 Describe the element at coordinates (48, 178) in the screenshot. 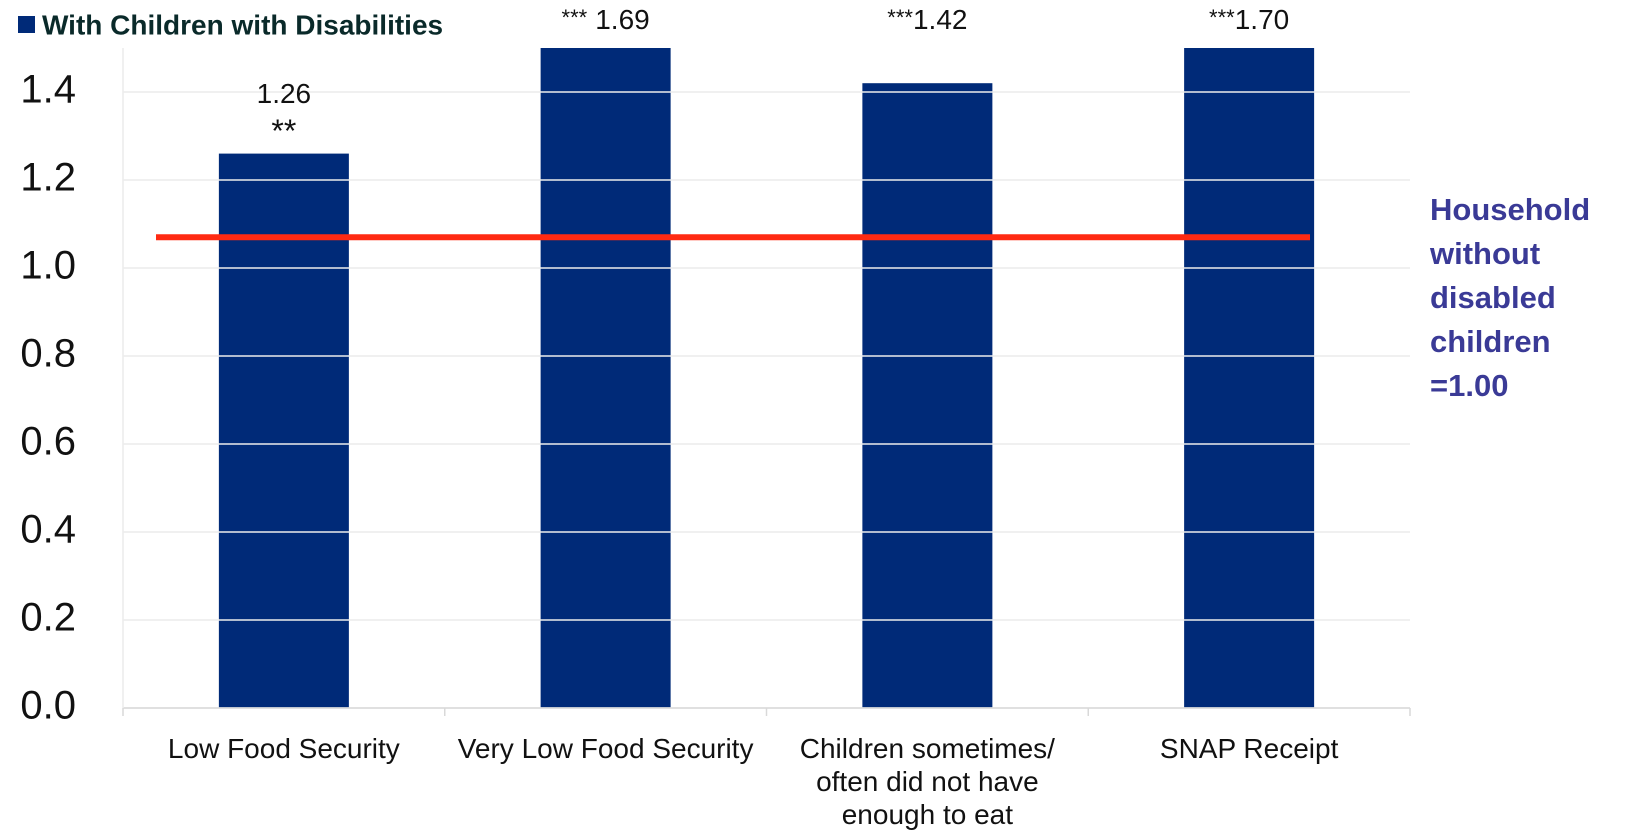

I see `y-tick-label: 1.2` at that location.